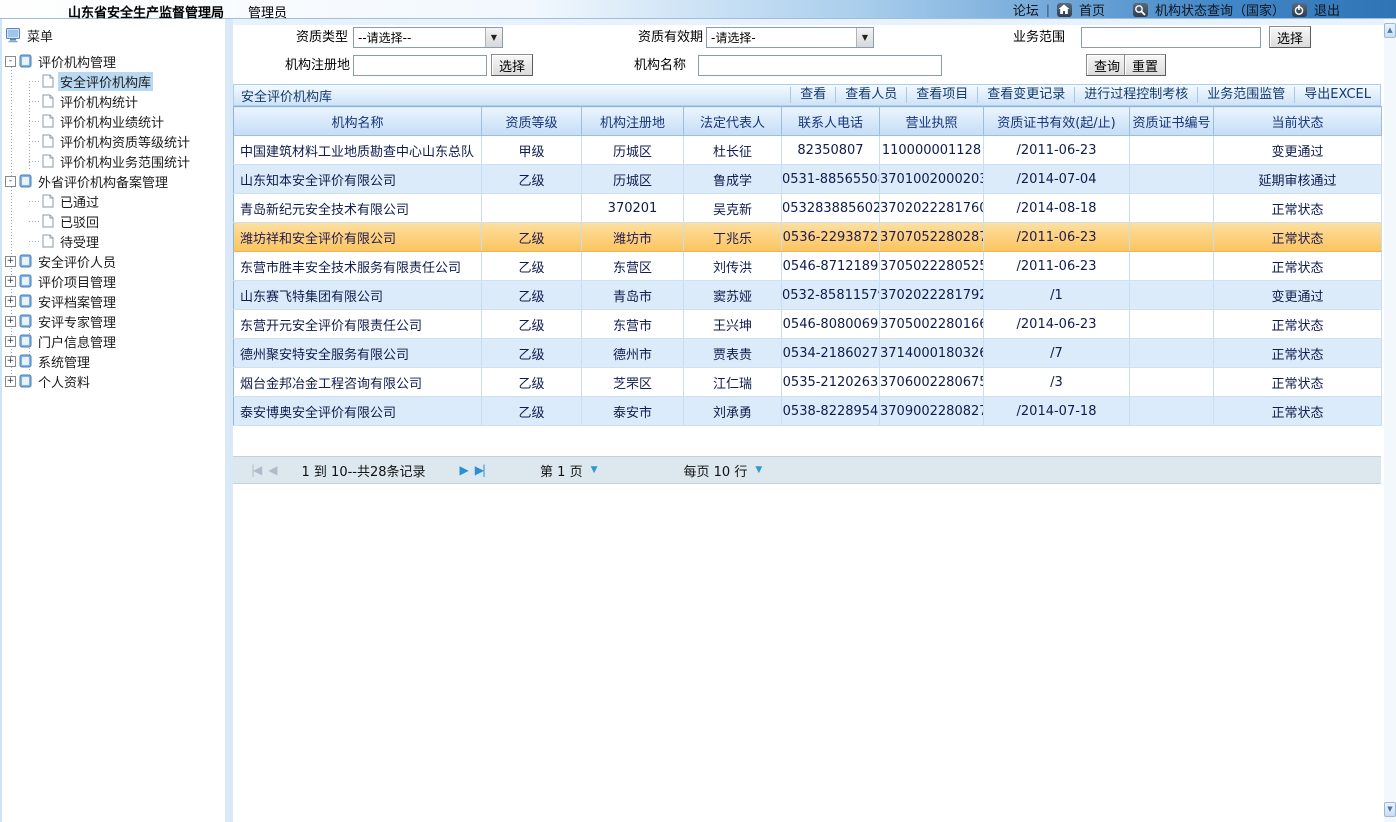  I want to click on view-change-log-button: 查看变更记录, so click(1025, 95).